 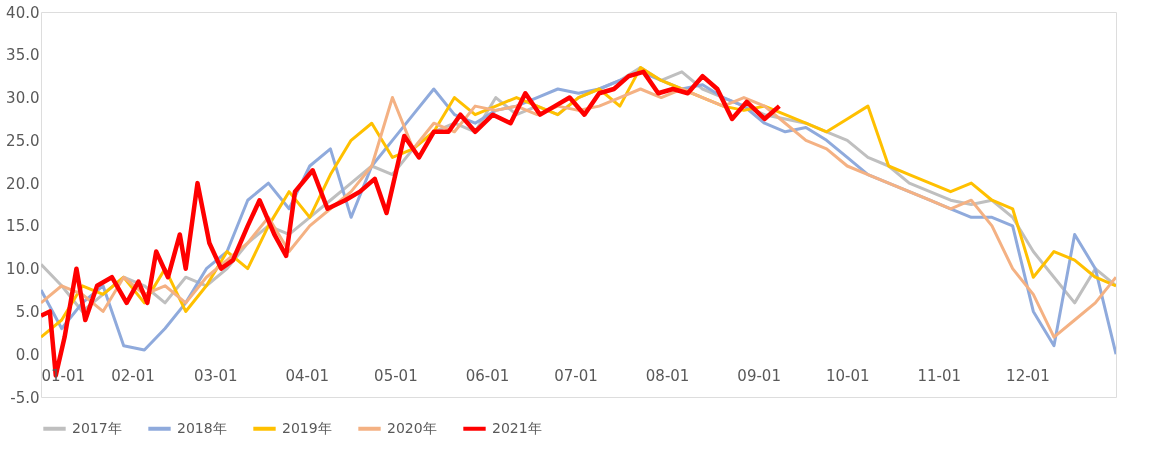 What do you see at coordinates (215, 375) in the screenshot?
I see `x-tick-label: 03-01` at bounding box center [215, 375].